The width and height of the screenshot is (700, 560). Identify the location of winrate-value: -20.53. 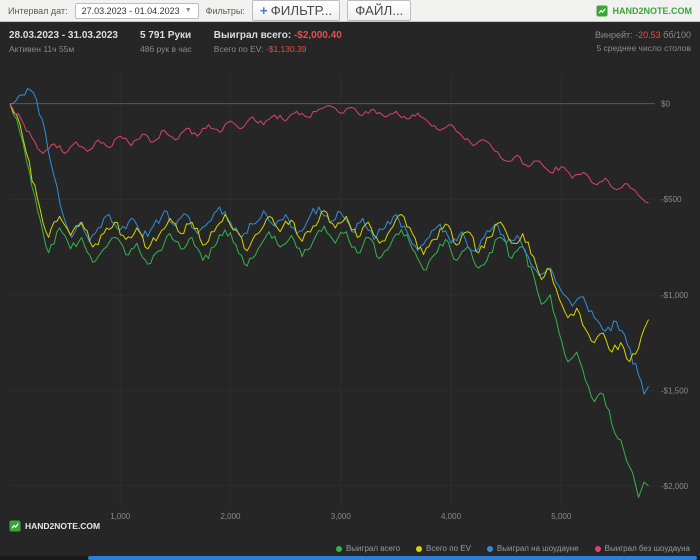
(648, 35).